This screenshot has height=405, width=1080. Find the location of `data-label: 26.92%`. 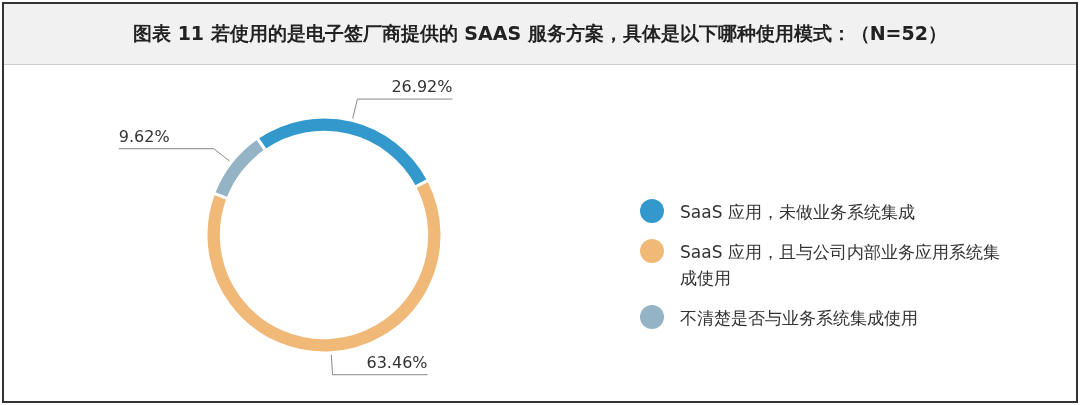

data-label: 26.92% is located at coordinates (422, 87).